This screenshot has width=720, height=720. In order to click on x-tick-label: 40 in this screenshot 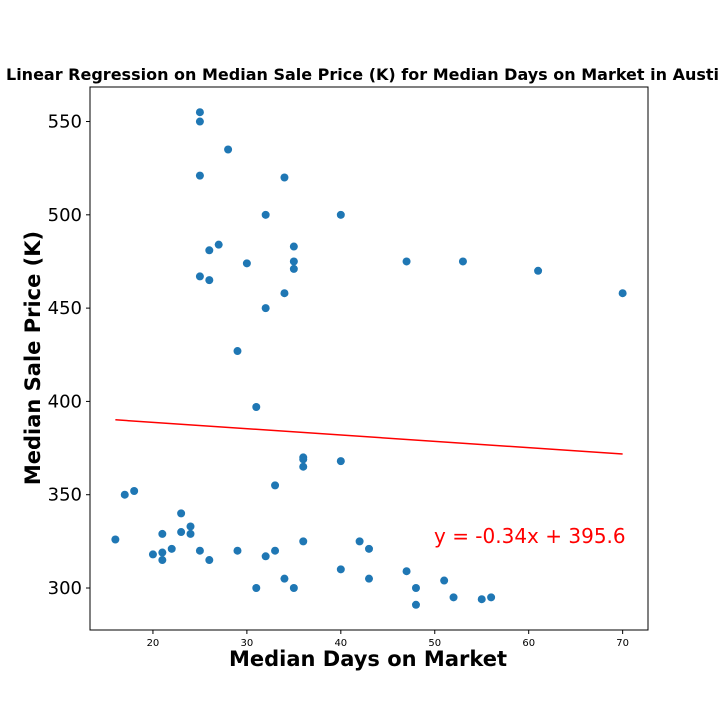, I will do `click(340, 643)`.